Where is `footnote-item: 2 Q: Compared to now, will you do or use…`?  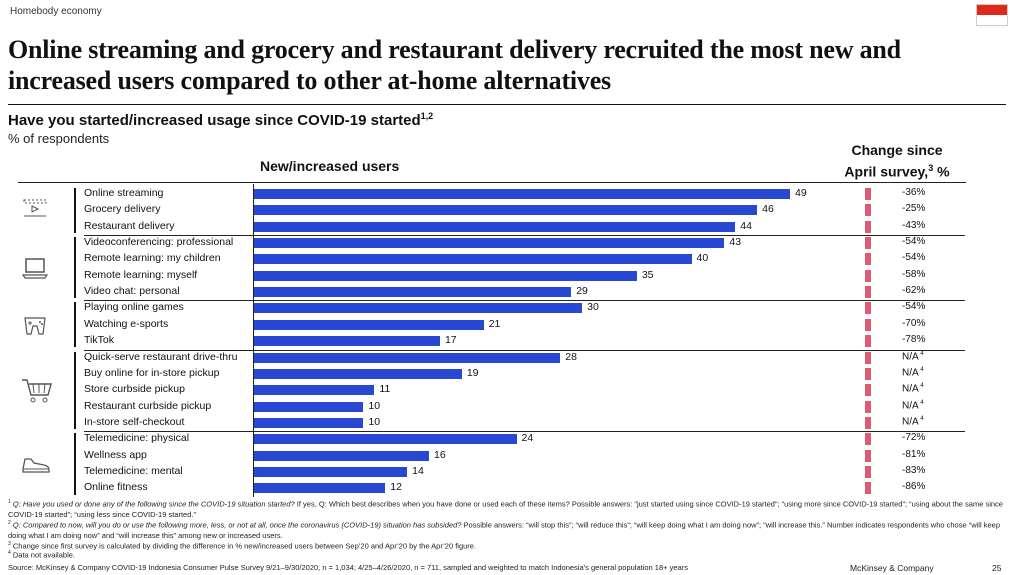
footnote-item: 2 Q: Compared to now, will you do or use… is located at coordinates (504, 530).